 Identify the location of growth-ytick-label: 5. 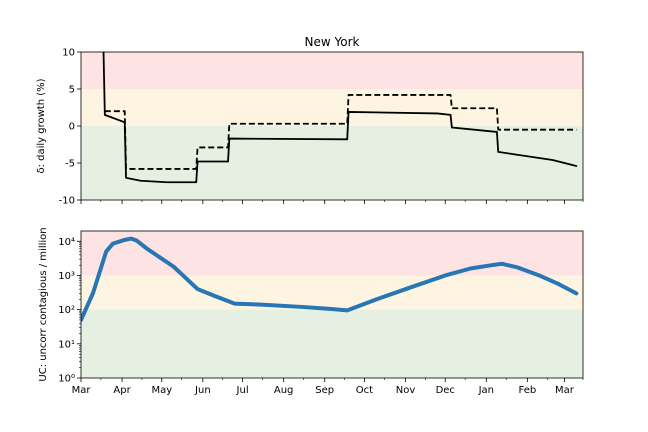
(72, 90).